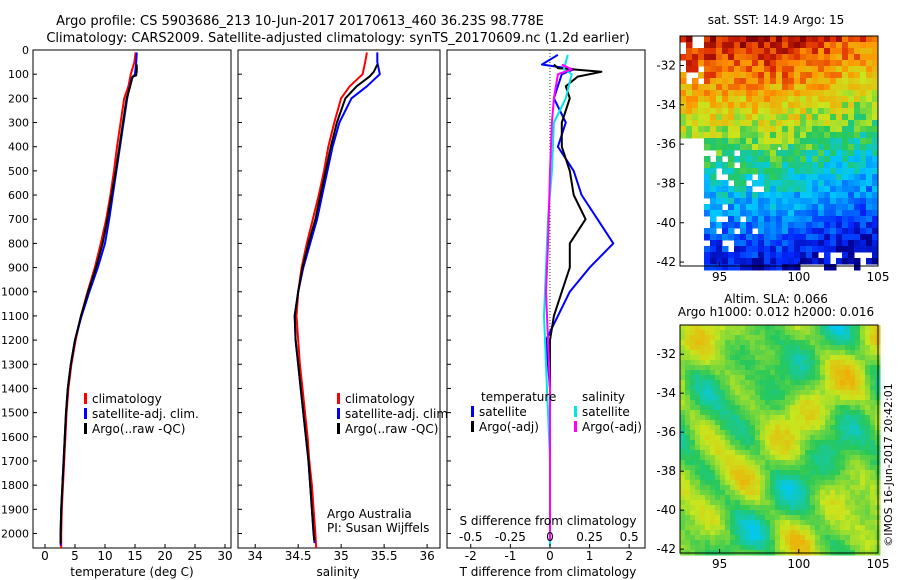  Describe the element at coordinates (336, 302) in the screenshot. I see `sal-line-black` at that location.